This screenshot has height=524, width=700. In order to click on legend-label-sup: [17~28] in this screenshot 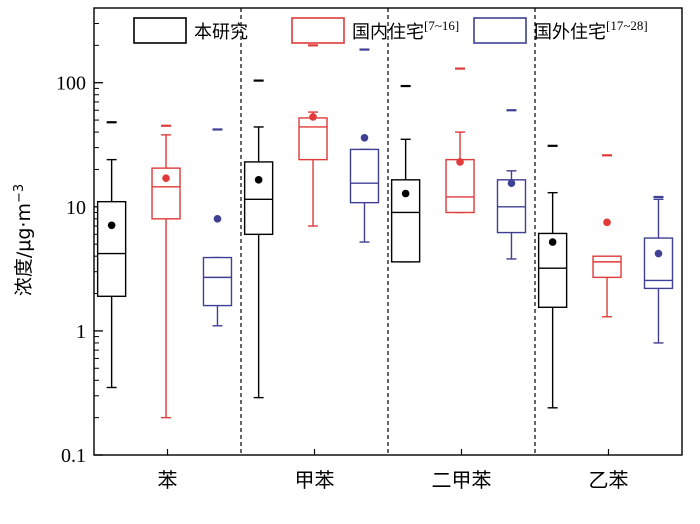, I will do `click(627, 25)`.